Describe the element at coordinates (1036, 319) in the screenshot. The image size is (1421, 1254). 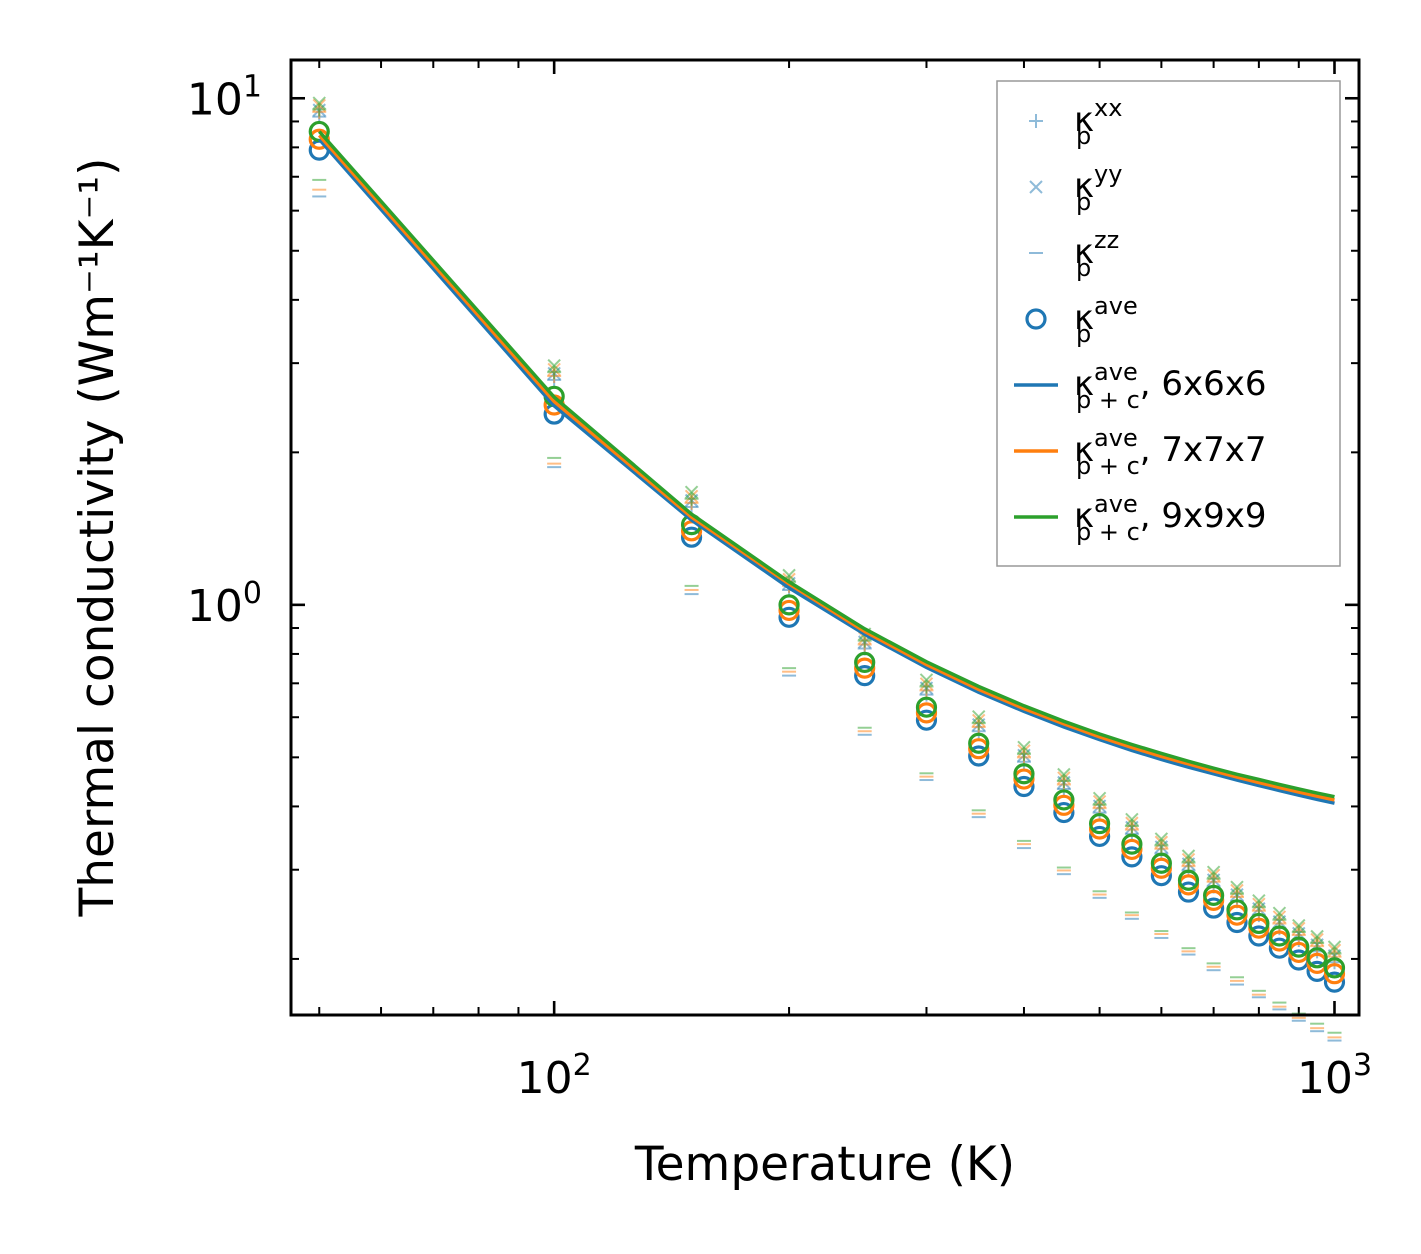
I see `legend-circle-marker` at that location.